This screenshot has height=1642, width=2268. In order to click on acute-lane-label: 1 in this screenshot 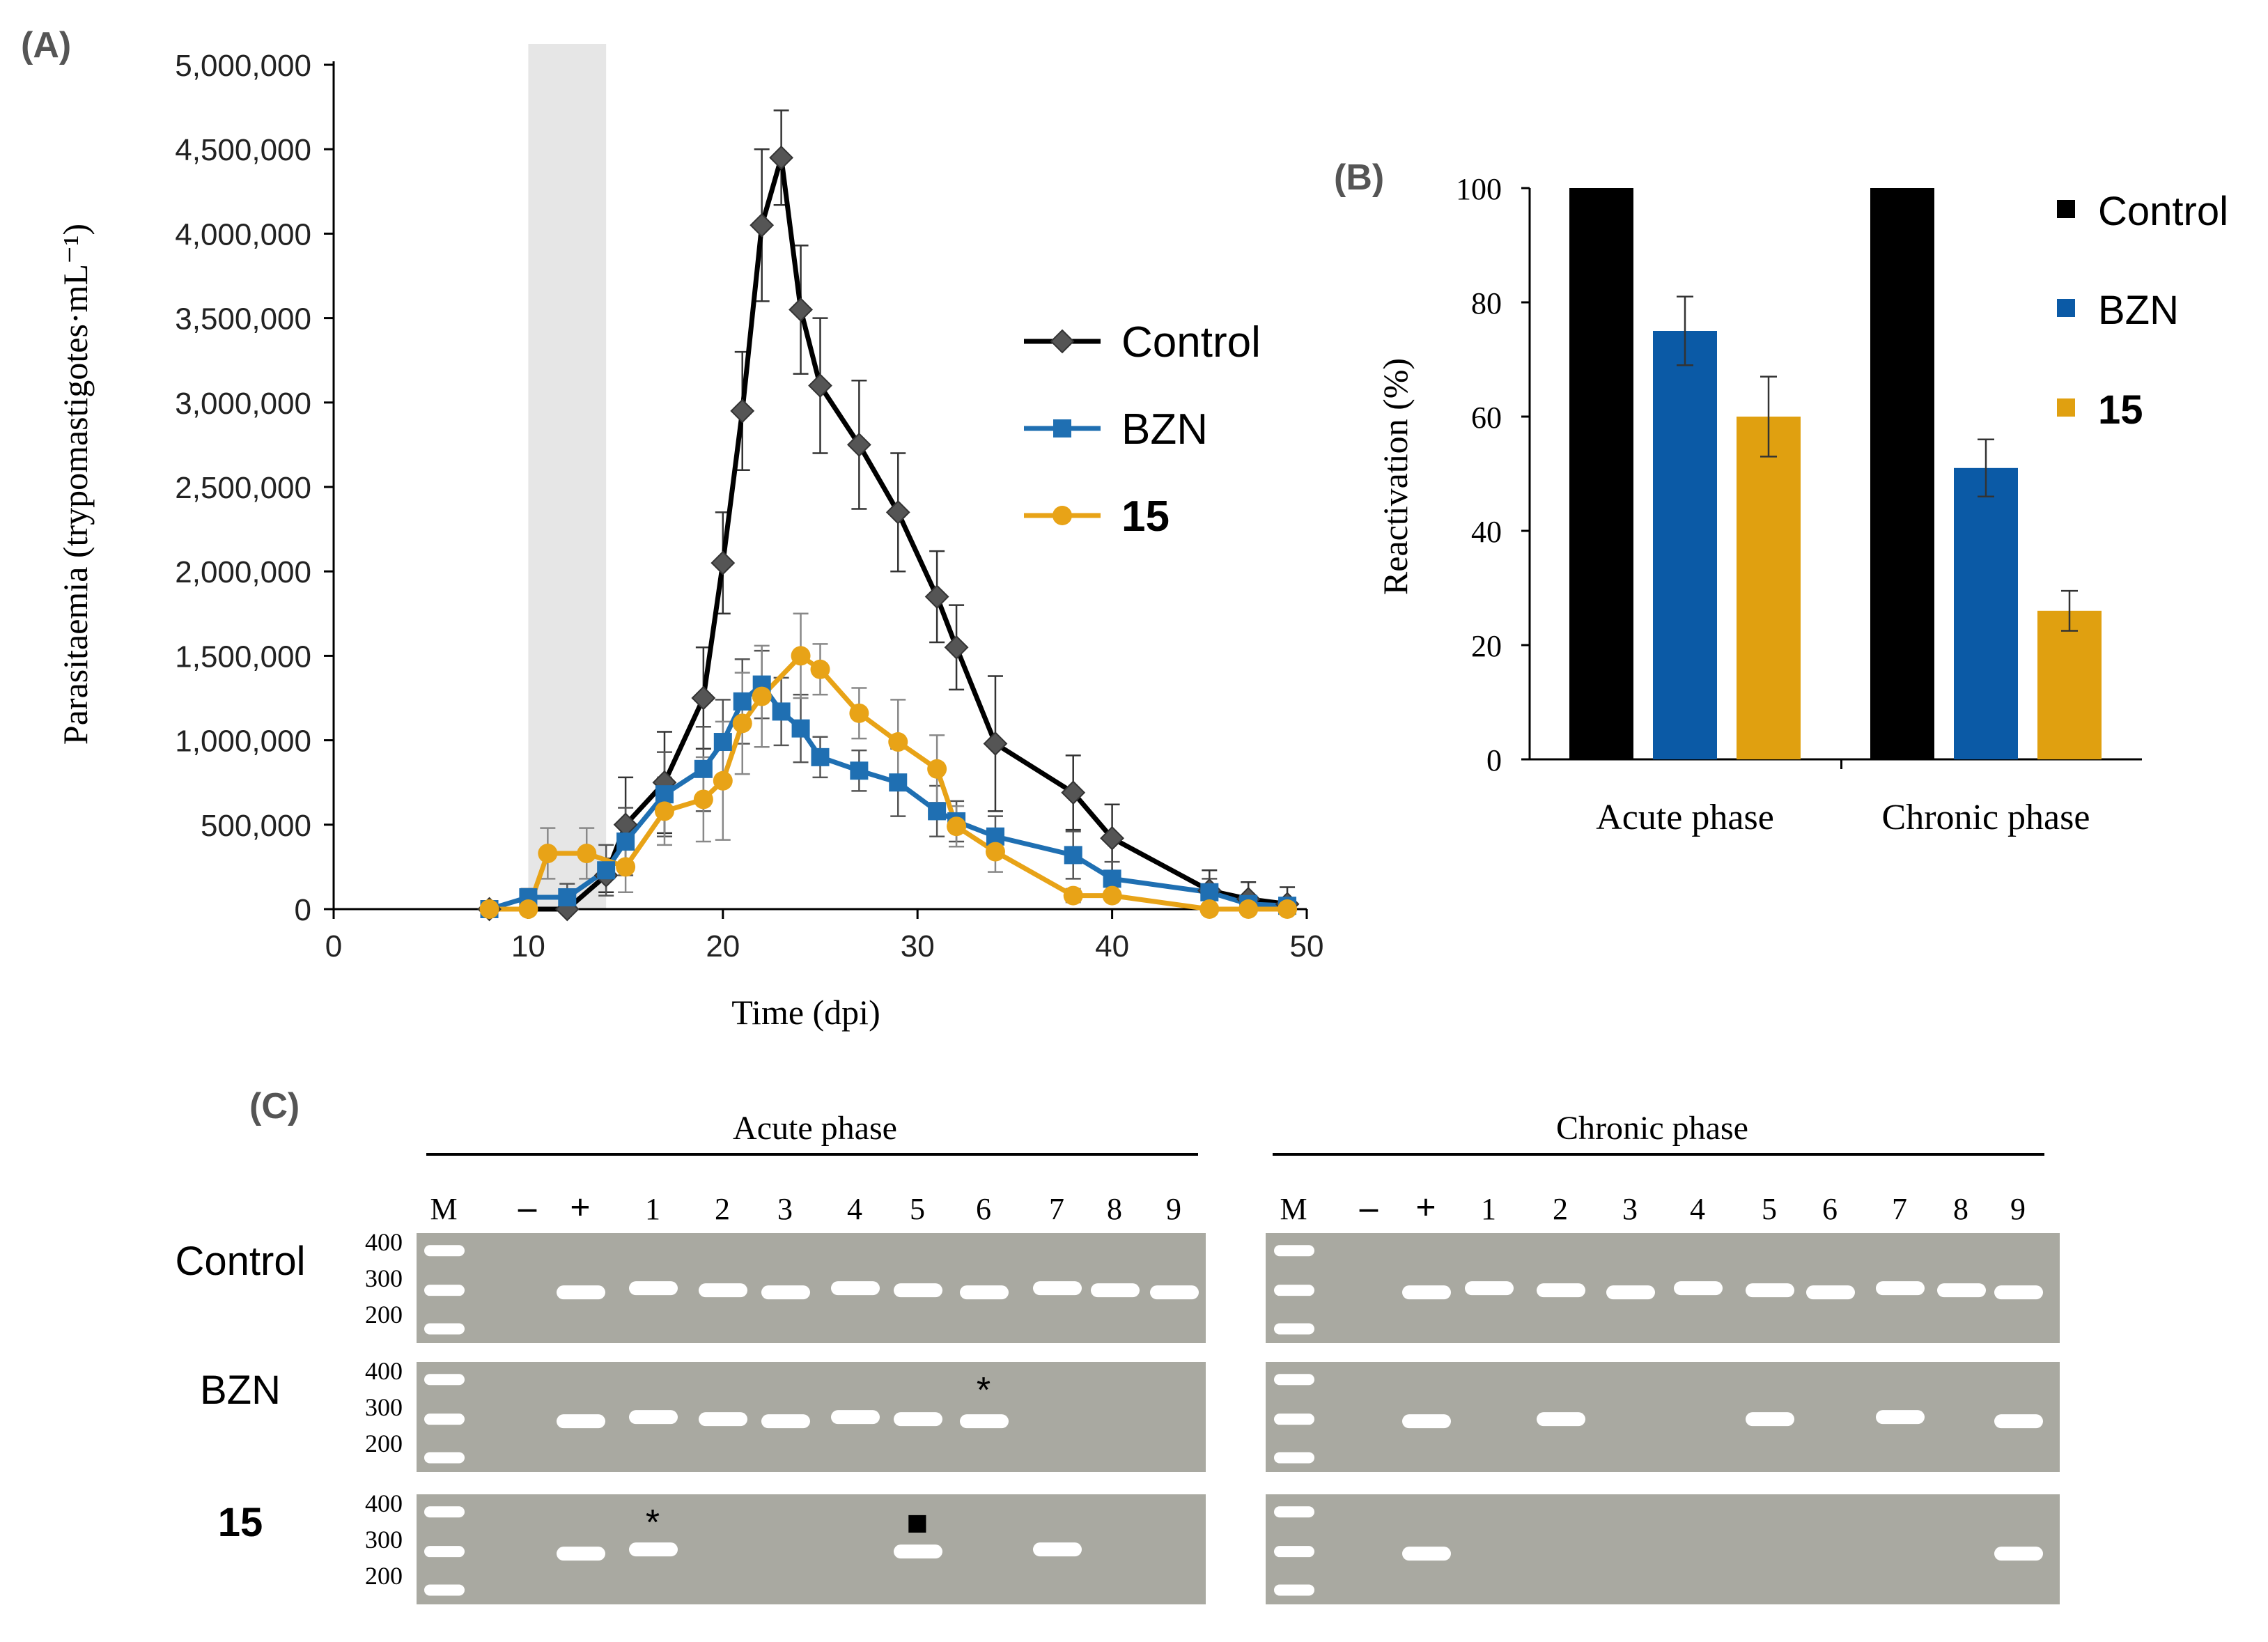, I will do `click(652, 1209)`.